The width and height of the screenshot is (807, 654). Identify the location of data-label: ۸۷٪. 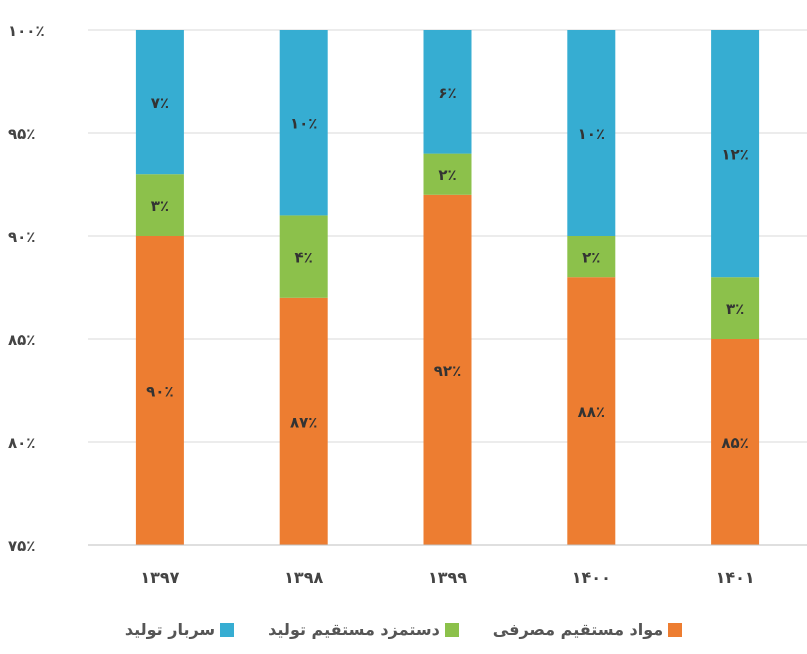
(303, 422).